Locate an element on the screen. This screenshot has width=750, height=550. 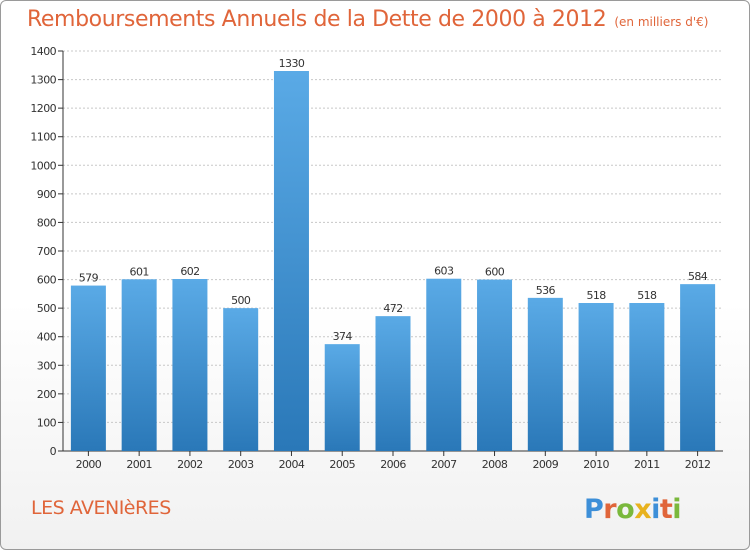
commune-name: LES AVENIèRES is located at coordinates (101, 508).